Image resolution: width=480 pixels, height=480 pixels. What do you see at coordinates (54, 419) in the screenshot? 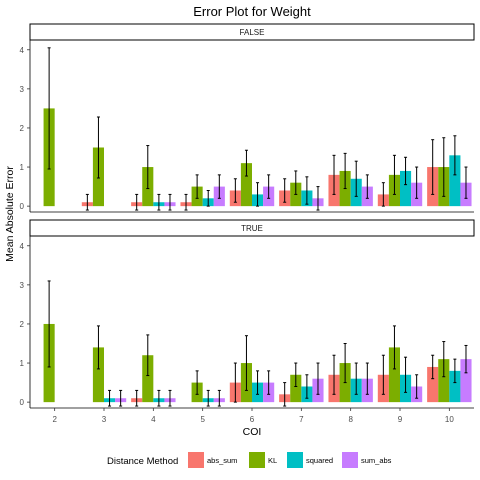
I see `x-tick-label: 2` at bounding box center [54, 419].